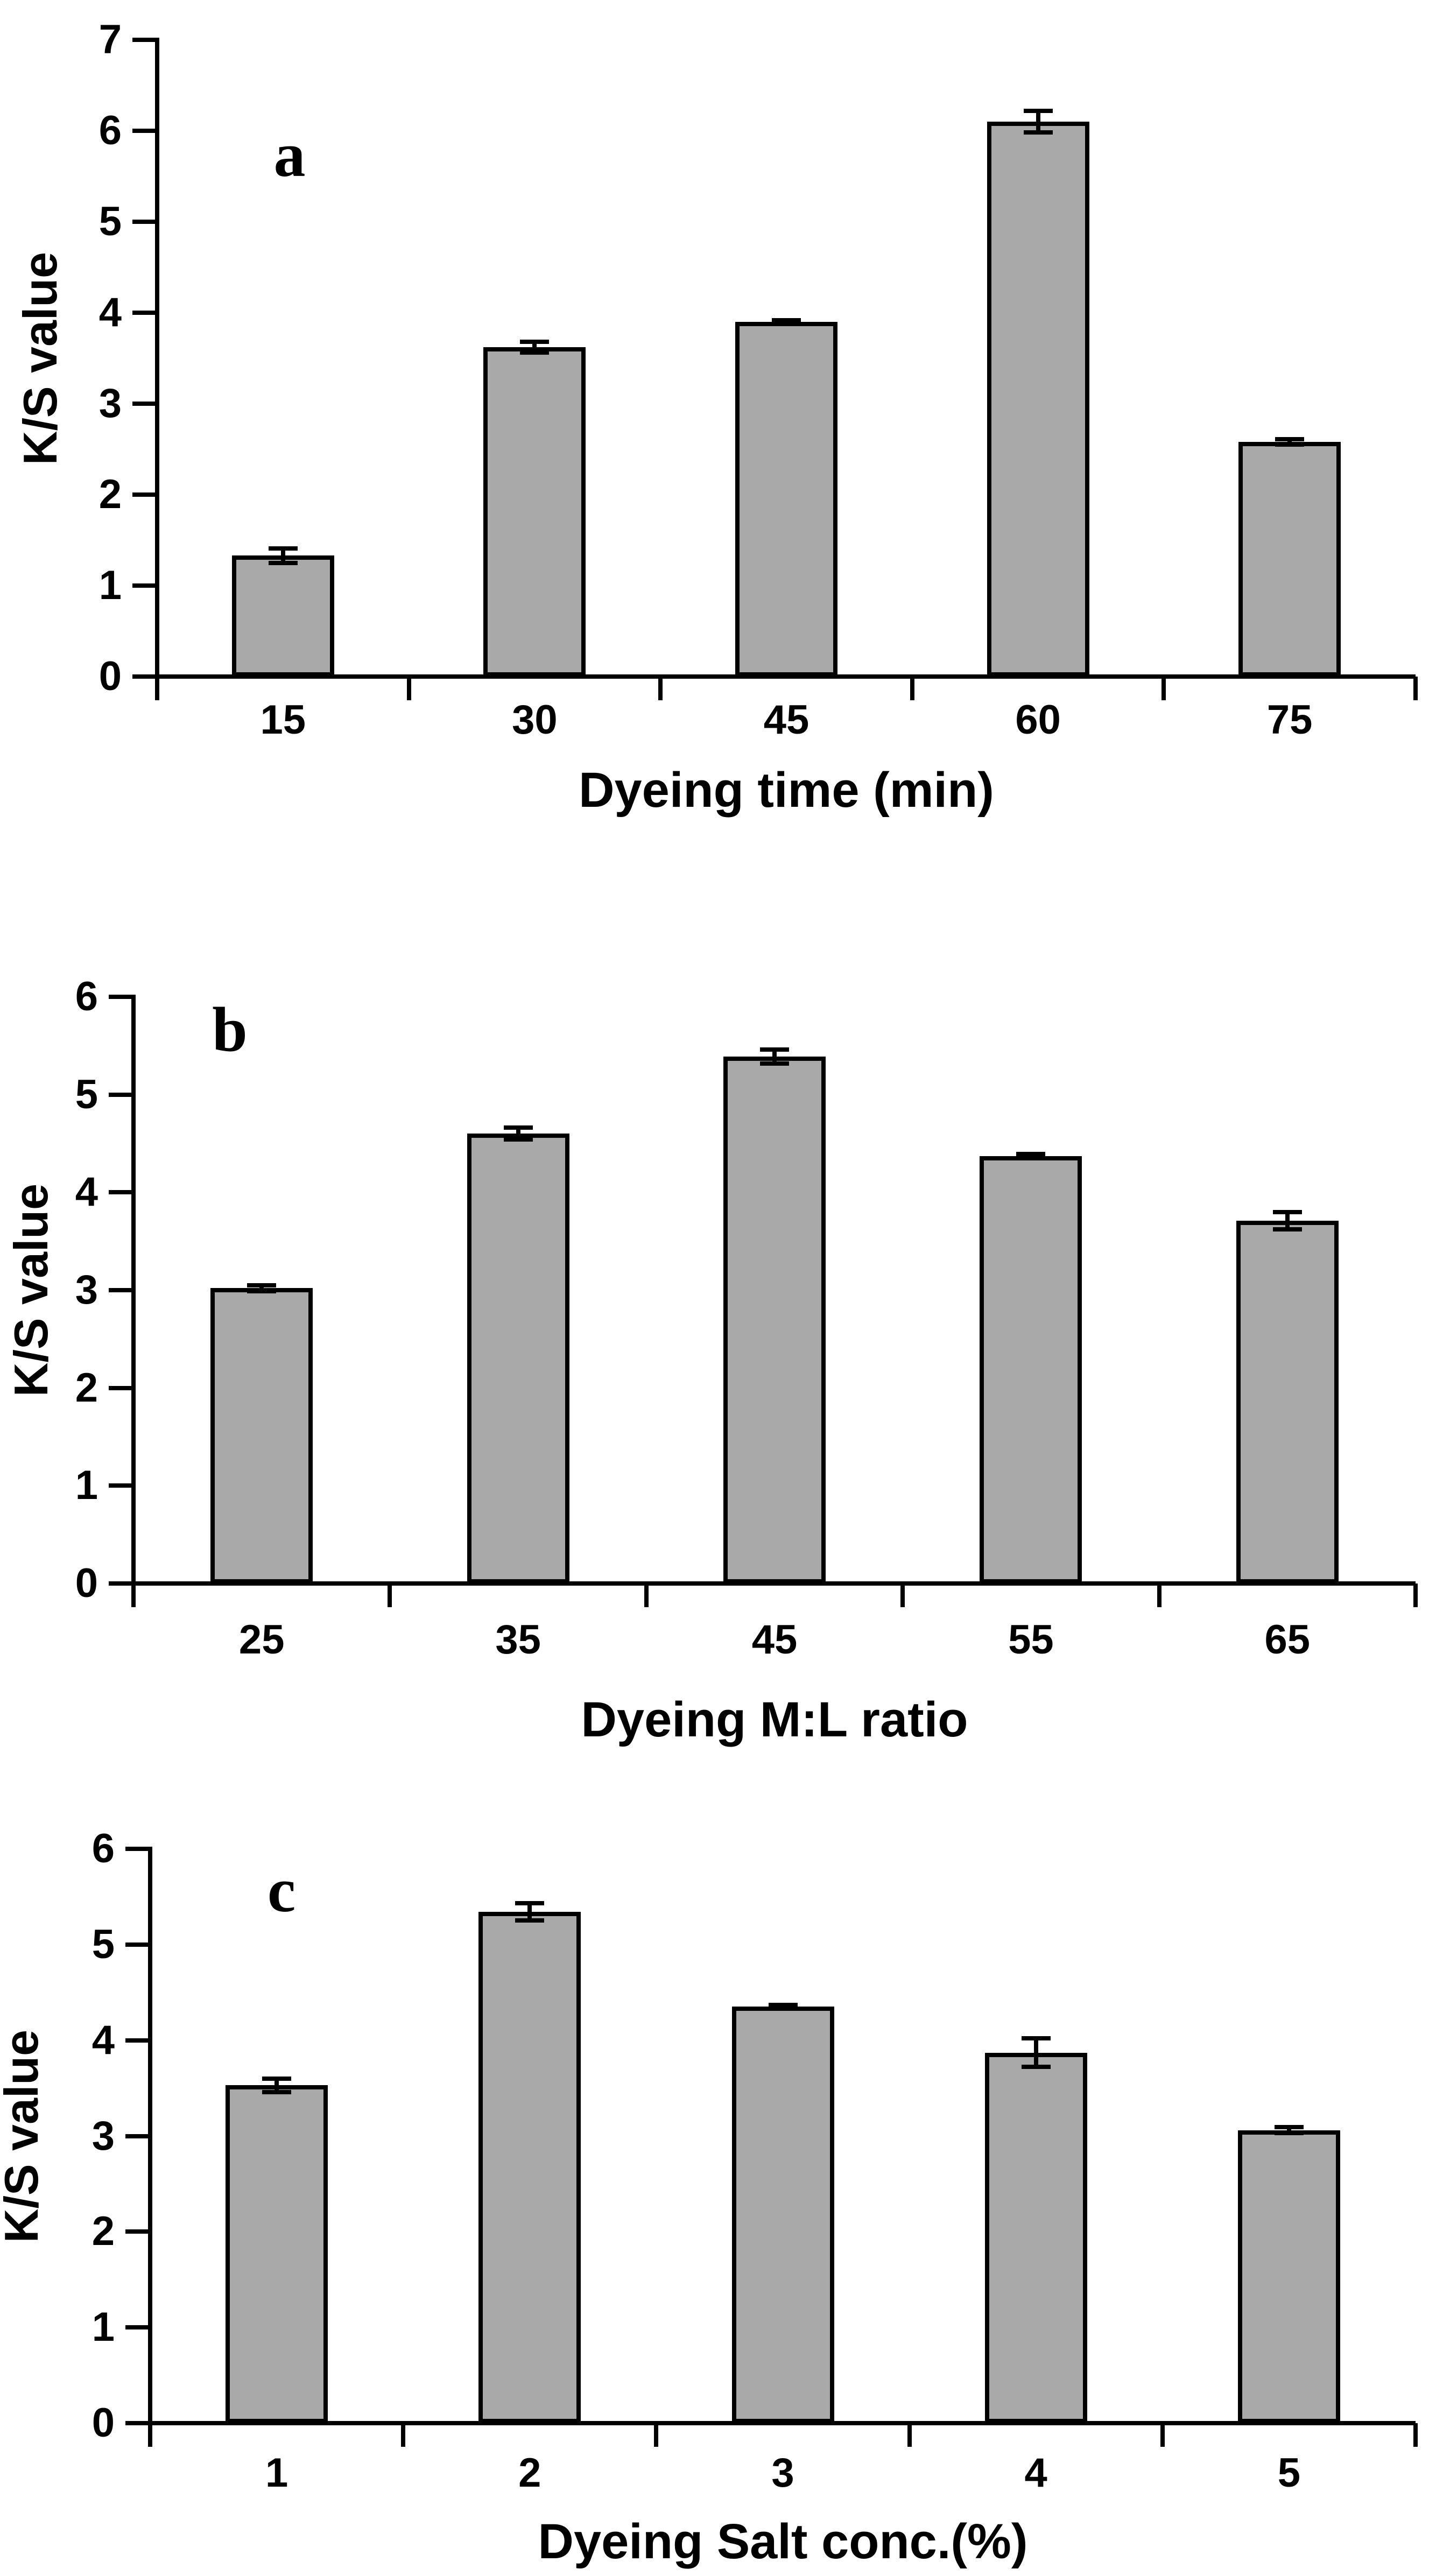 The image size is (1429, 2576). What do you see at coordinates (1289, 2473) in the screenshot?
I see `x-category-label: 5` at bounding box center [1289, 2473].